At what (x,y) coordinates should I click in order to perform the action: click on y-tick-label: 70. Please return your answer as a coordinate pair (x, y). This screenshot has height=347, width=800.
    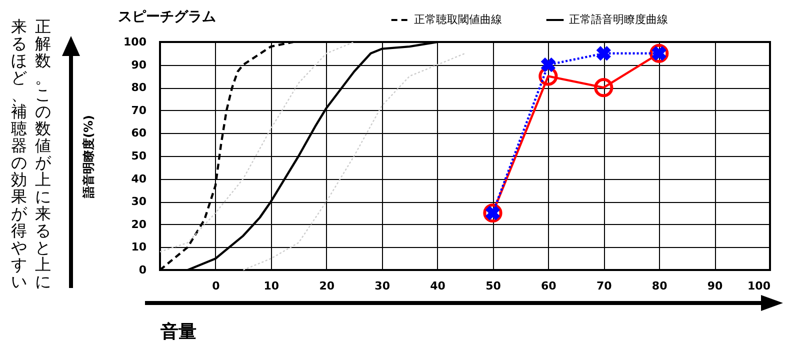
    Looking at the image, I should click on (139, 110).